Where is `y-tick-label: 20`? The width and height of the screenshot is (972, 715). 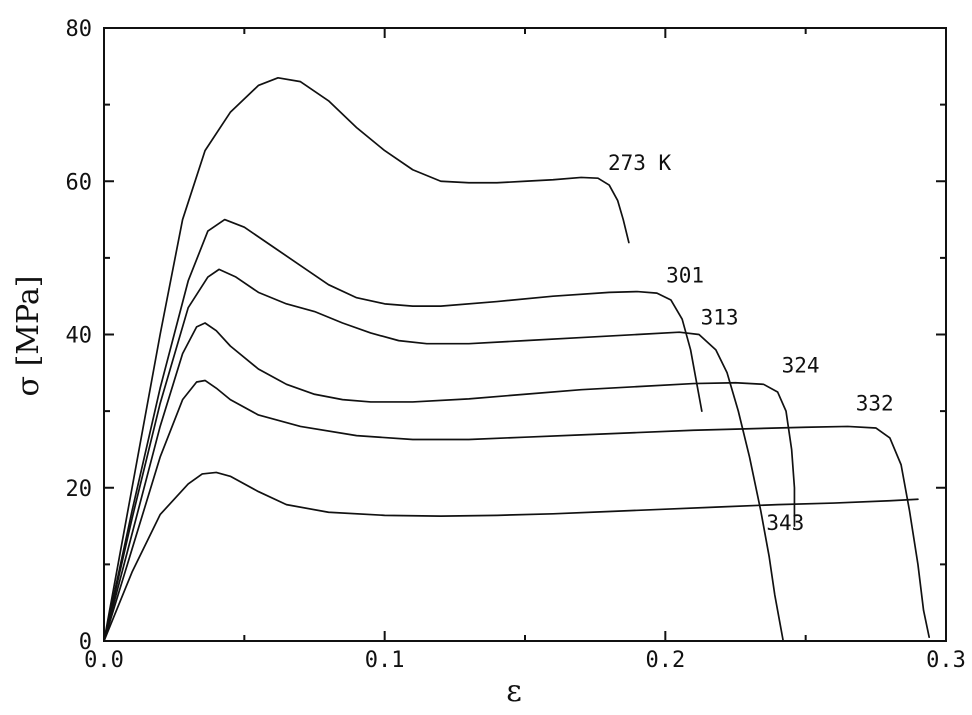 y-tick-label: 20 is located at coordinates (79, 489).